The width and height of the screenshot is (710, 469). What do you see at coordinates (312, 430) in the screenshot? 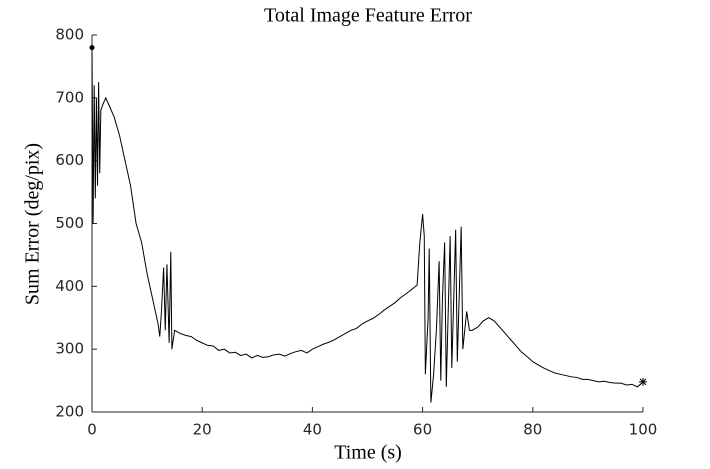
I see `x-tick-label: 40` at bounding box center [312, 430].